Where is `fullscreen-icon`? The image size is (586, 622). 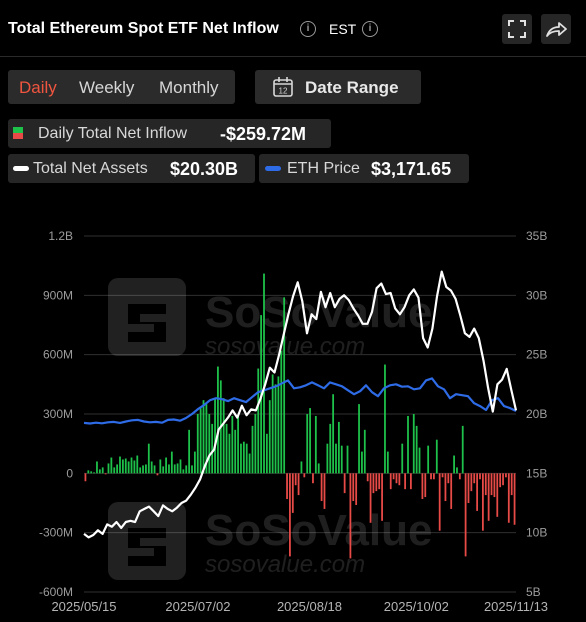
fullscreen-icon is located at coordinates (517, 29).